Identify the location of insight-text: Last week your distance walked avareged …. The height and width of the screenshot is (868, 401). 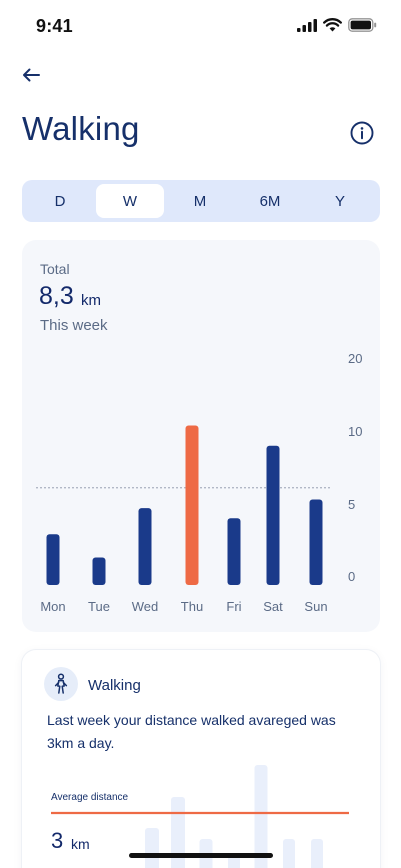
(191, 731).